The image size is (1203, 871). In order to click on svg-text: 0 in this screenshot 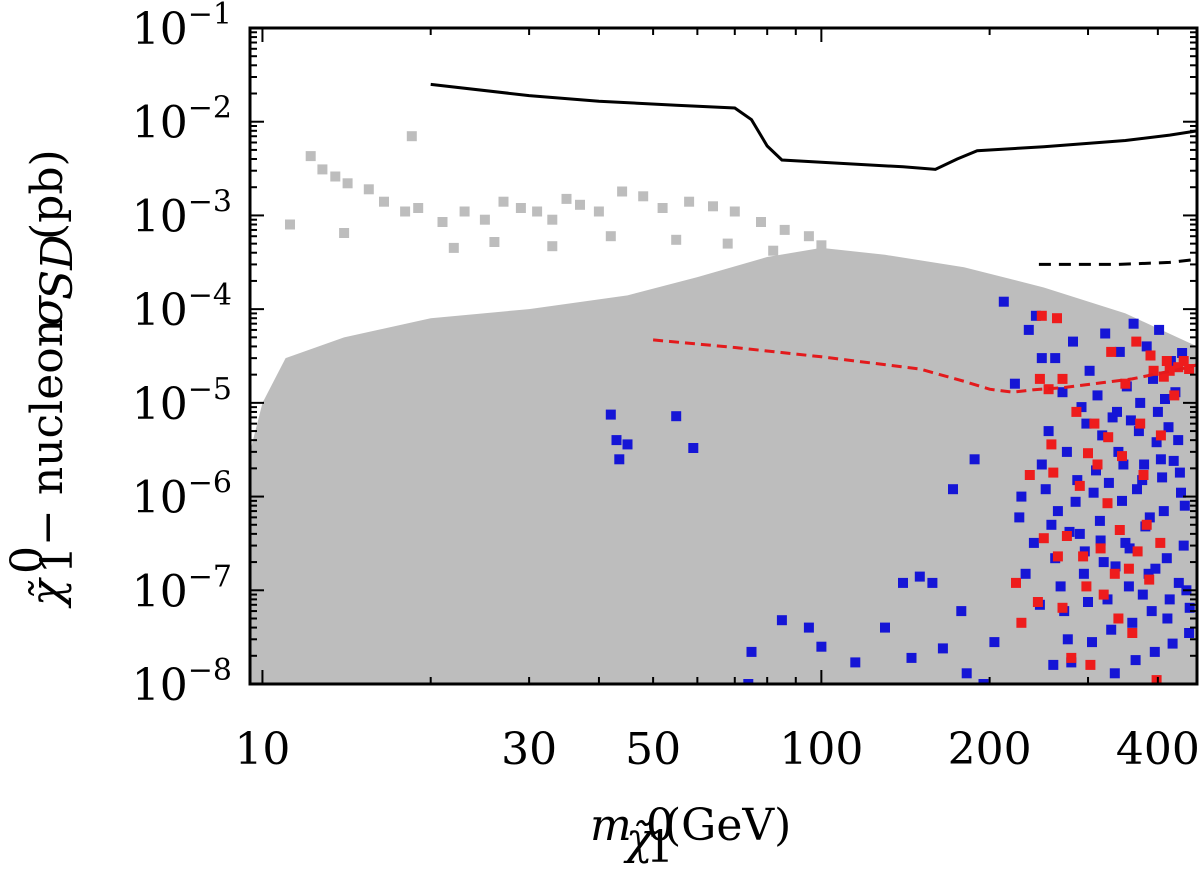, I will do `click(27, 560)`.